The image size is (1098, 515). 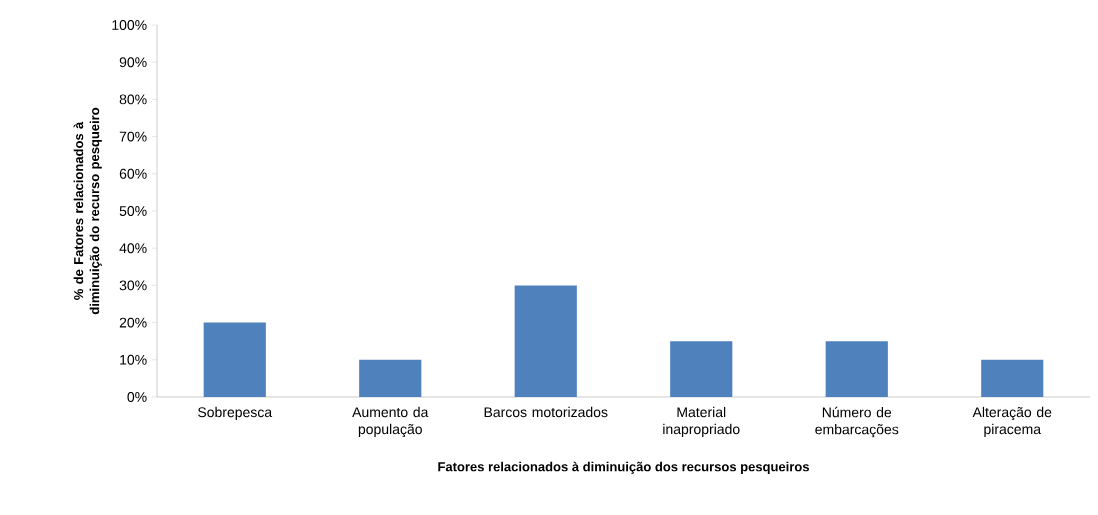 I want to click on y-tick-label: 40%, so click(x=133, y=248).